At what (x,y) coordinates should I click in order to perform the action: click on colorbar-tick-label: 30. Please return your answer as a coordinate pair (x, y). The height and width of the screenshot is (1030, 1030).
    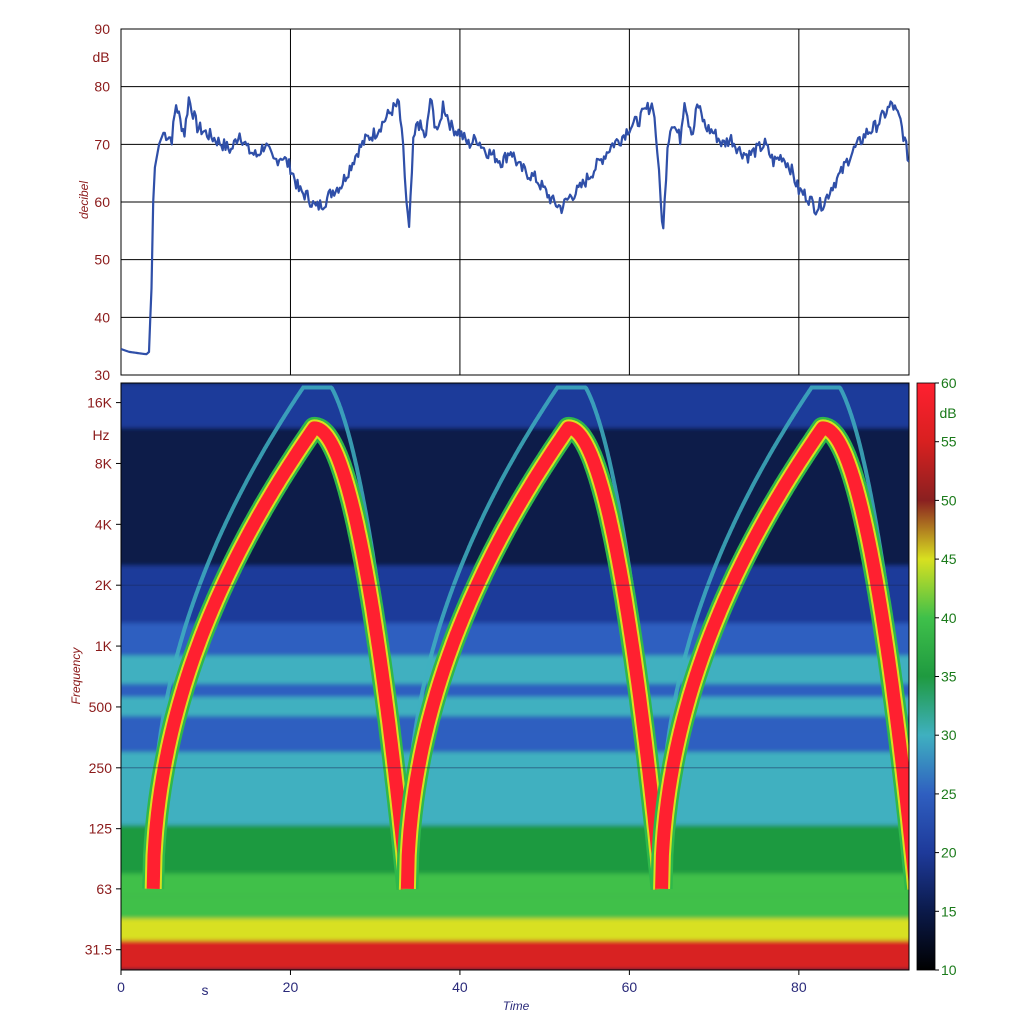
    Looking at the image, I should click on (949, 735).